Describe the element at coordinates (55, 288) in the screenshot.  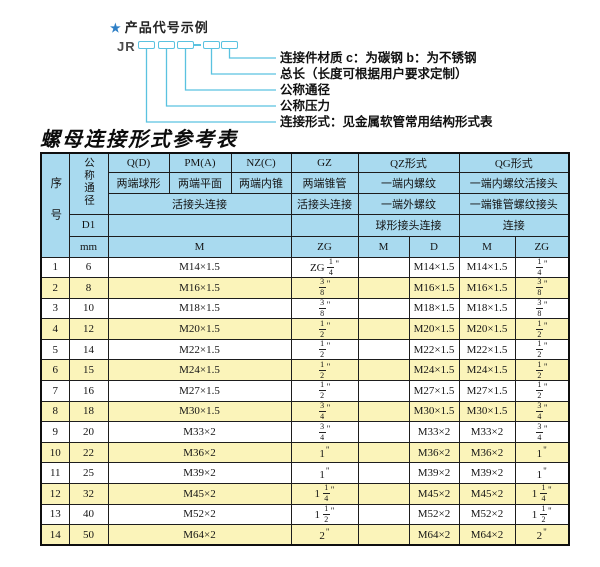
I see `cell-no: 2` at that location.